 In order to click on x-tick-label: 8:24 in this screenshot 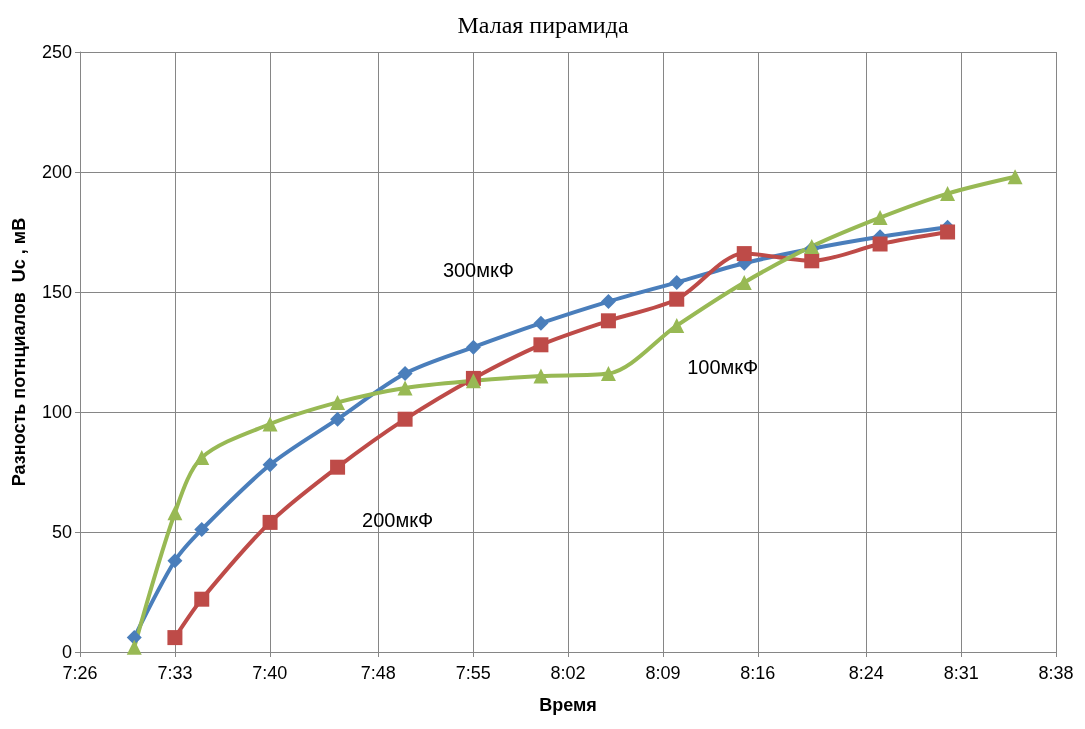, I will do `click(866, 673)`.